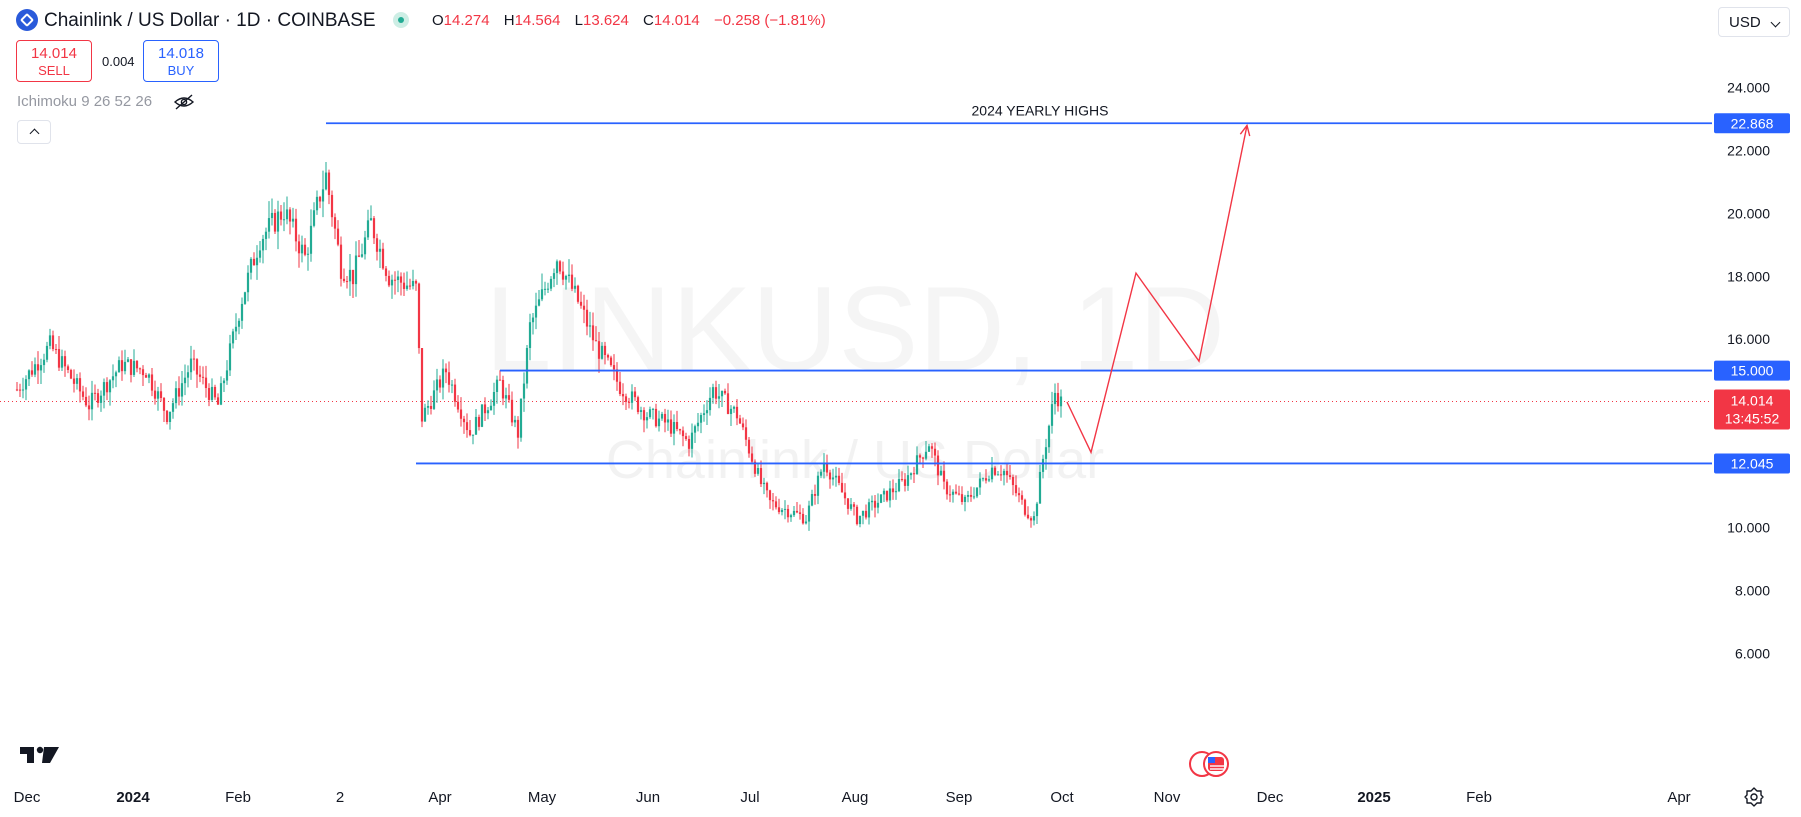 This screenshot has width=1801, height=817. I want to click on currency-value: USD, so click(1745, 22).